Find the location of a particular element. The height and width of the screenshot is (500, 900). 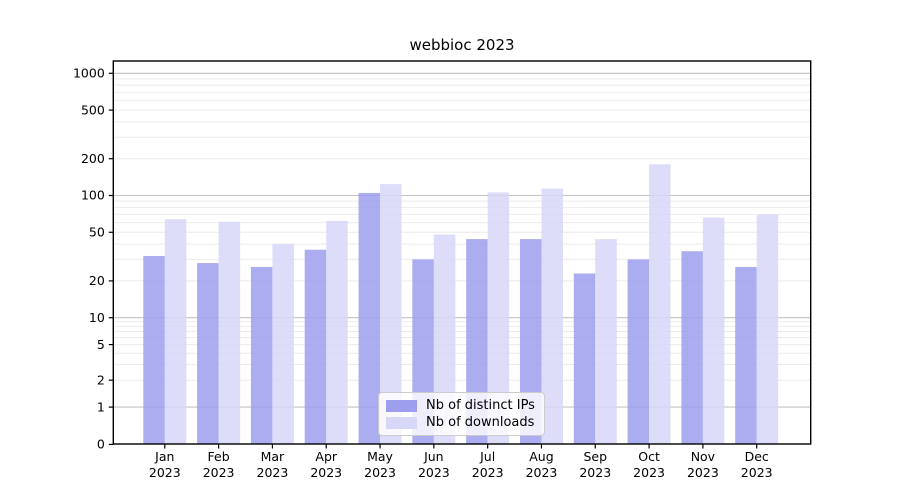

legend: Nb of distinct IPs Nb of downloads is located at coordinates (461, 414).